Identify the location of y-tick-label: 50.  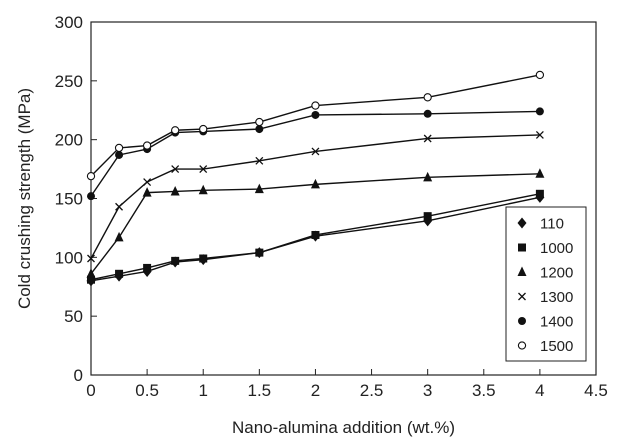
(73, 316).